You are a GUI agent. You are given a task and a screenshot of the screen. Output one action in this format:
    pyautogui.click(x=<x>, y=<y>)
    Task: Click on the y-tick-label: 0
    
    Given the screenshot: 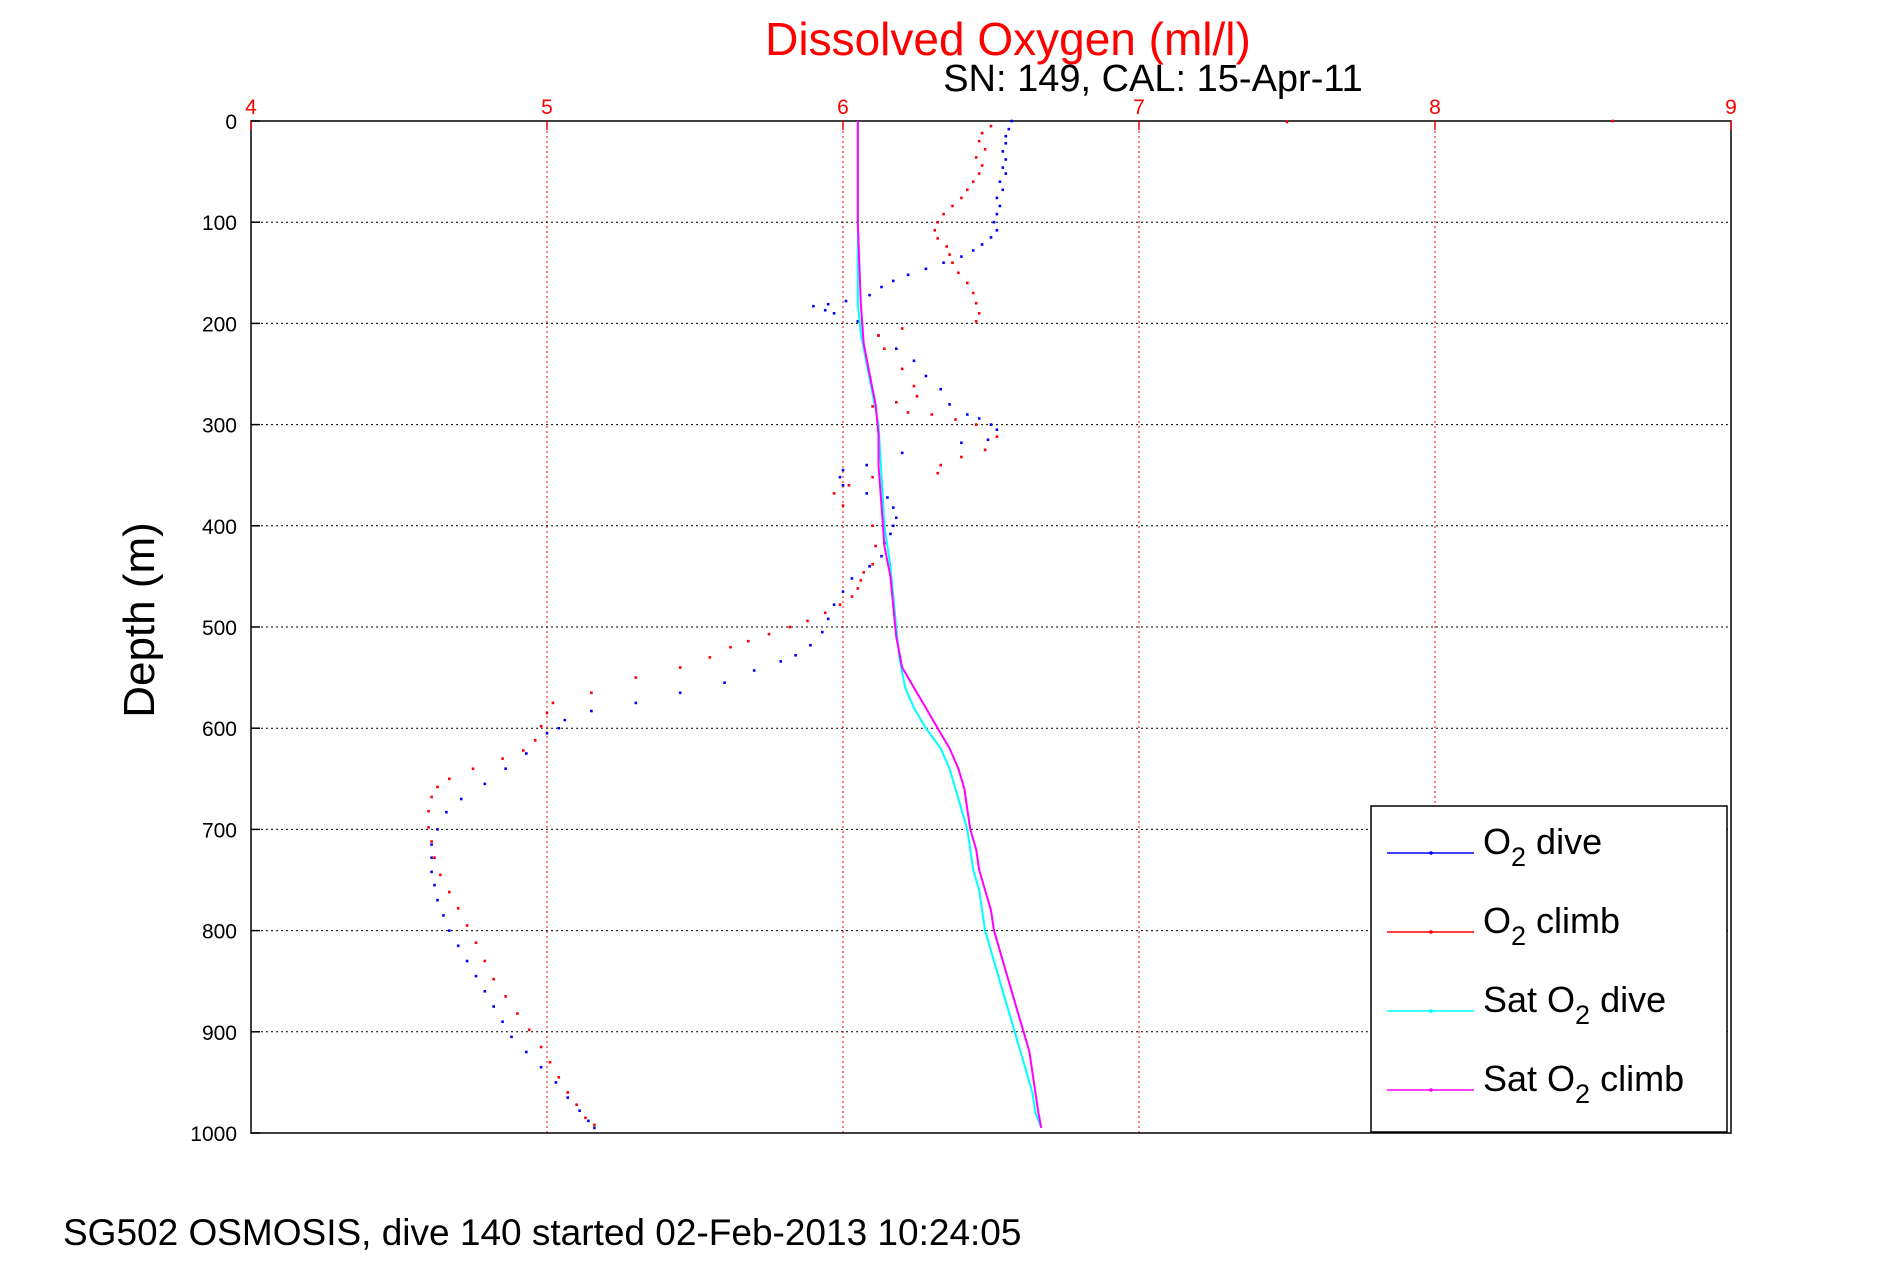 What is the action you would take?
    pyautogui.click(x=231, y=122)
    